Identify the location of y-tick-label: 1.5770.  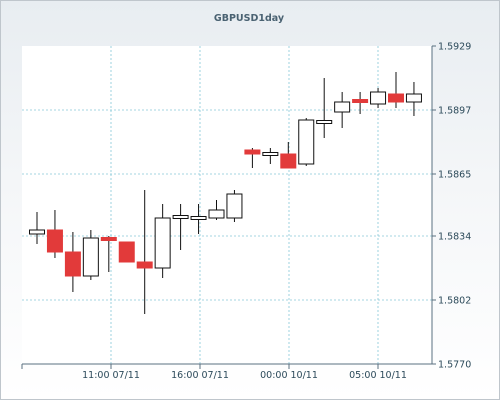
(454, 365).